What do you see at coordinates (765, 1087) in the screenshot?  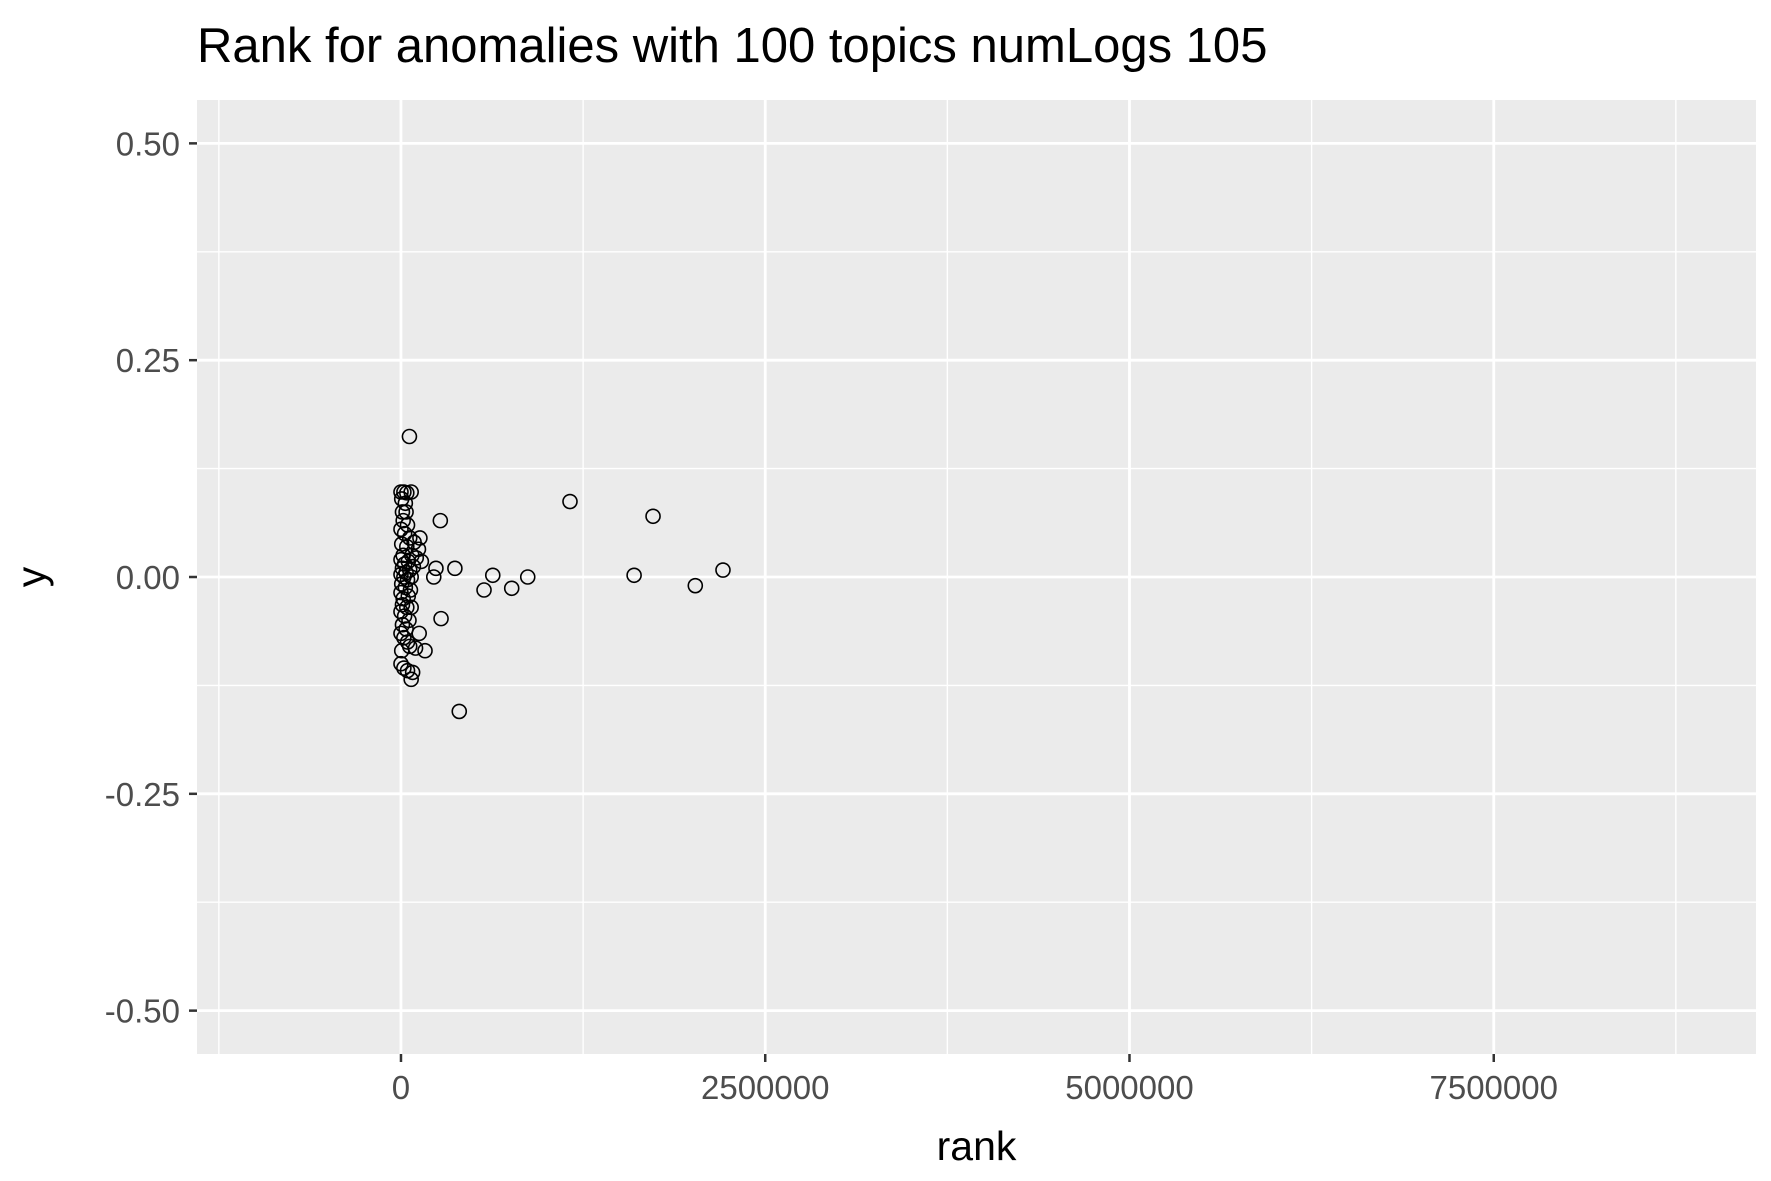 I see `x-tick-label: 2500000` at bounding box center [765, 1087].